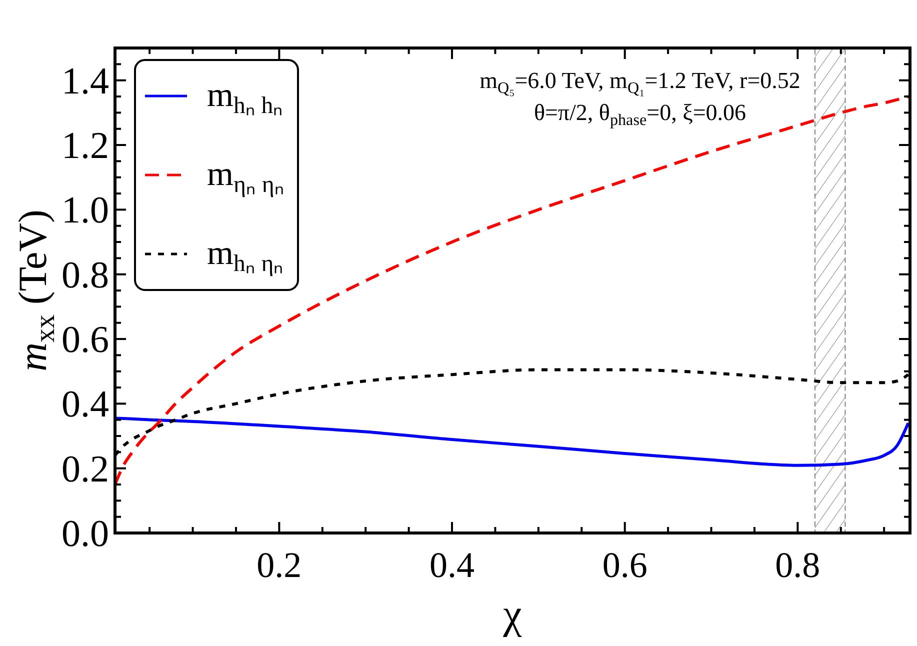  What do you see at coordinates (245, 98) in the screenshot?
I see `legend-label: m$_{hₙ hₙ}$` at bounding box center [245, 98].